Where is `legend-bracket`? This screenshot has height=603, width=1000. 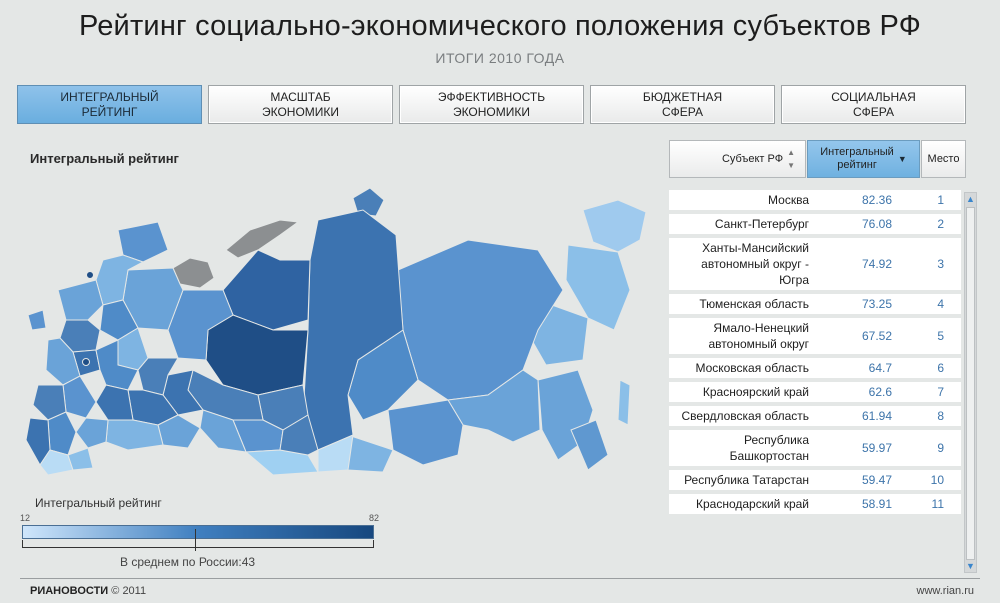
legend-bracket is located at coordinates (198, 544).